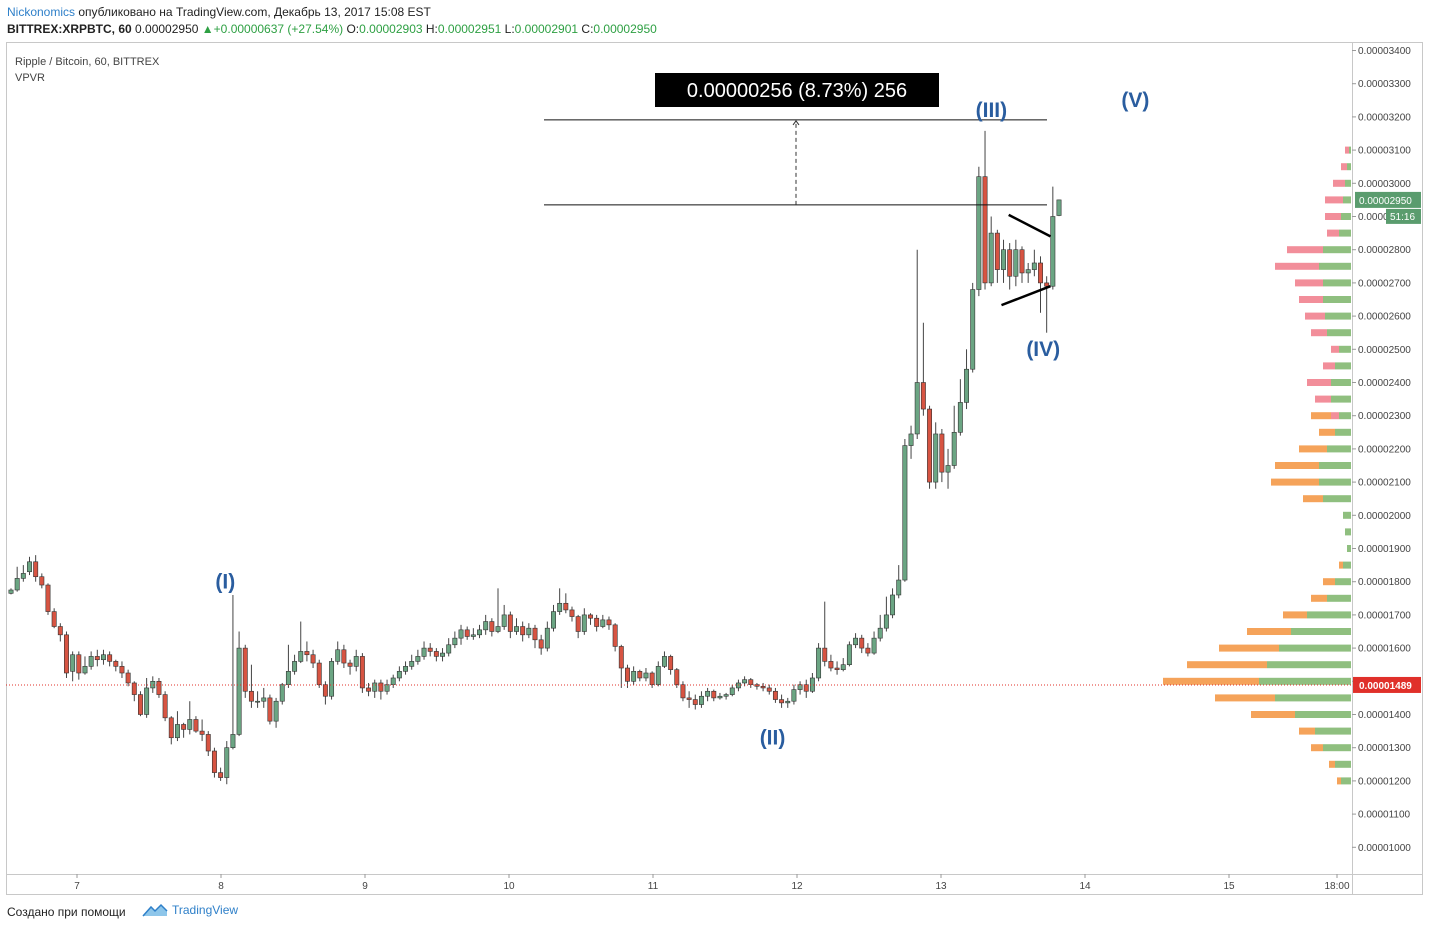 The image size is (1430, 931). I want to click on price-tick-label: 0.00002100, so click(1384, 483).